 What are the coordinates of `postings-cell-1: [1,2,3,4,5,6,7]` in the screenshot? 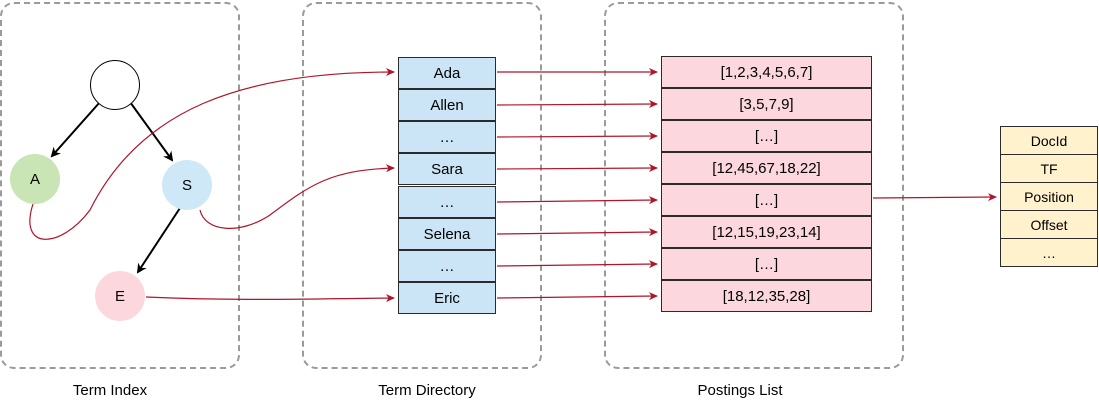 It's located at (766, 72).